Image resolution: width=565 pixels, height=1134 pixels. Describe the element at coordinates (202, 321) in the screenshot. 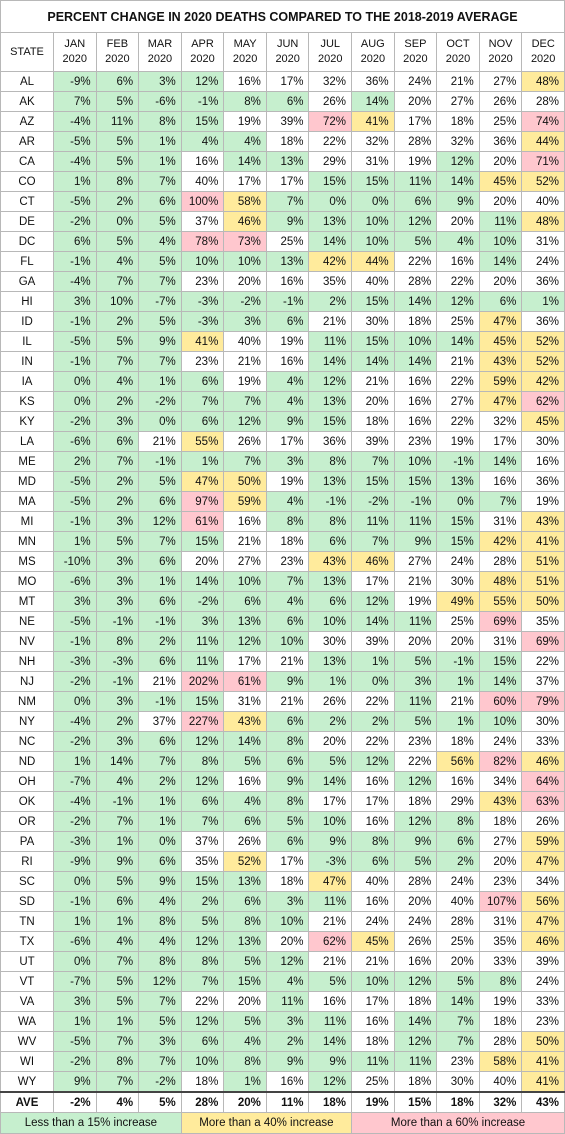

I see `value-cell: -3%` at that location.